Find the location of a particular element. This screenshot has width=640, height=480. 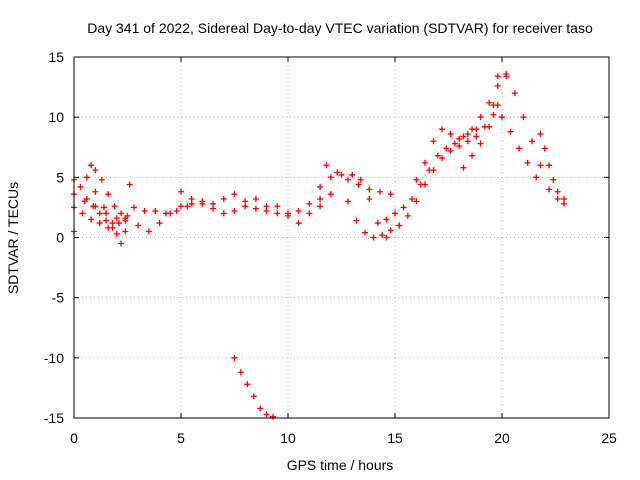

y-tick-label: 10 is located at coordinates (56, 117).